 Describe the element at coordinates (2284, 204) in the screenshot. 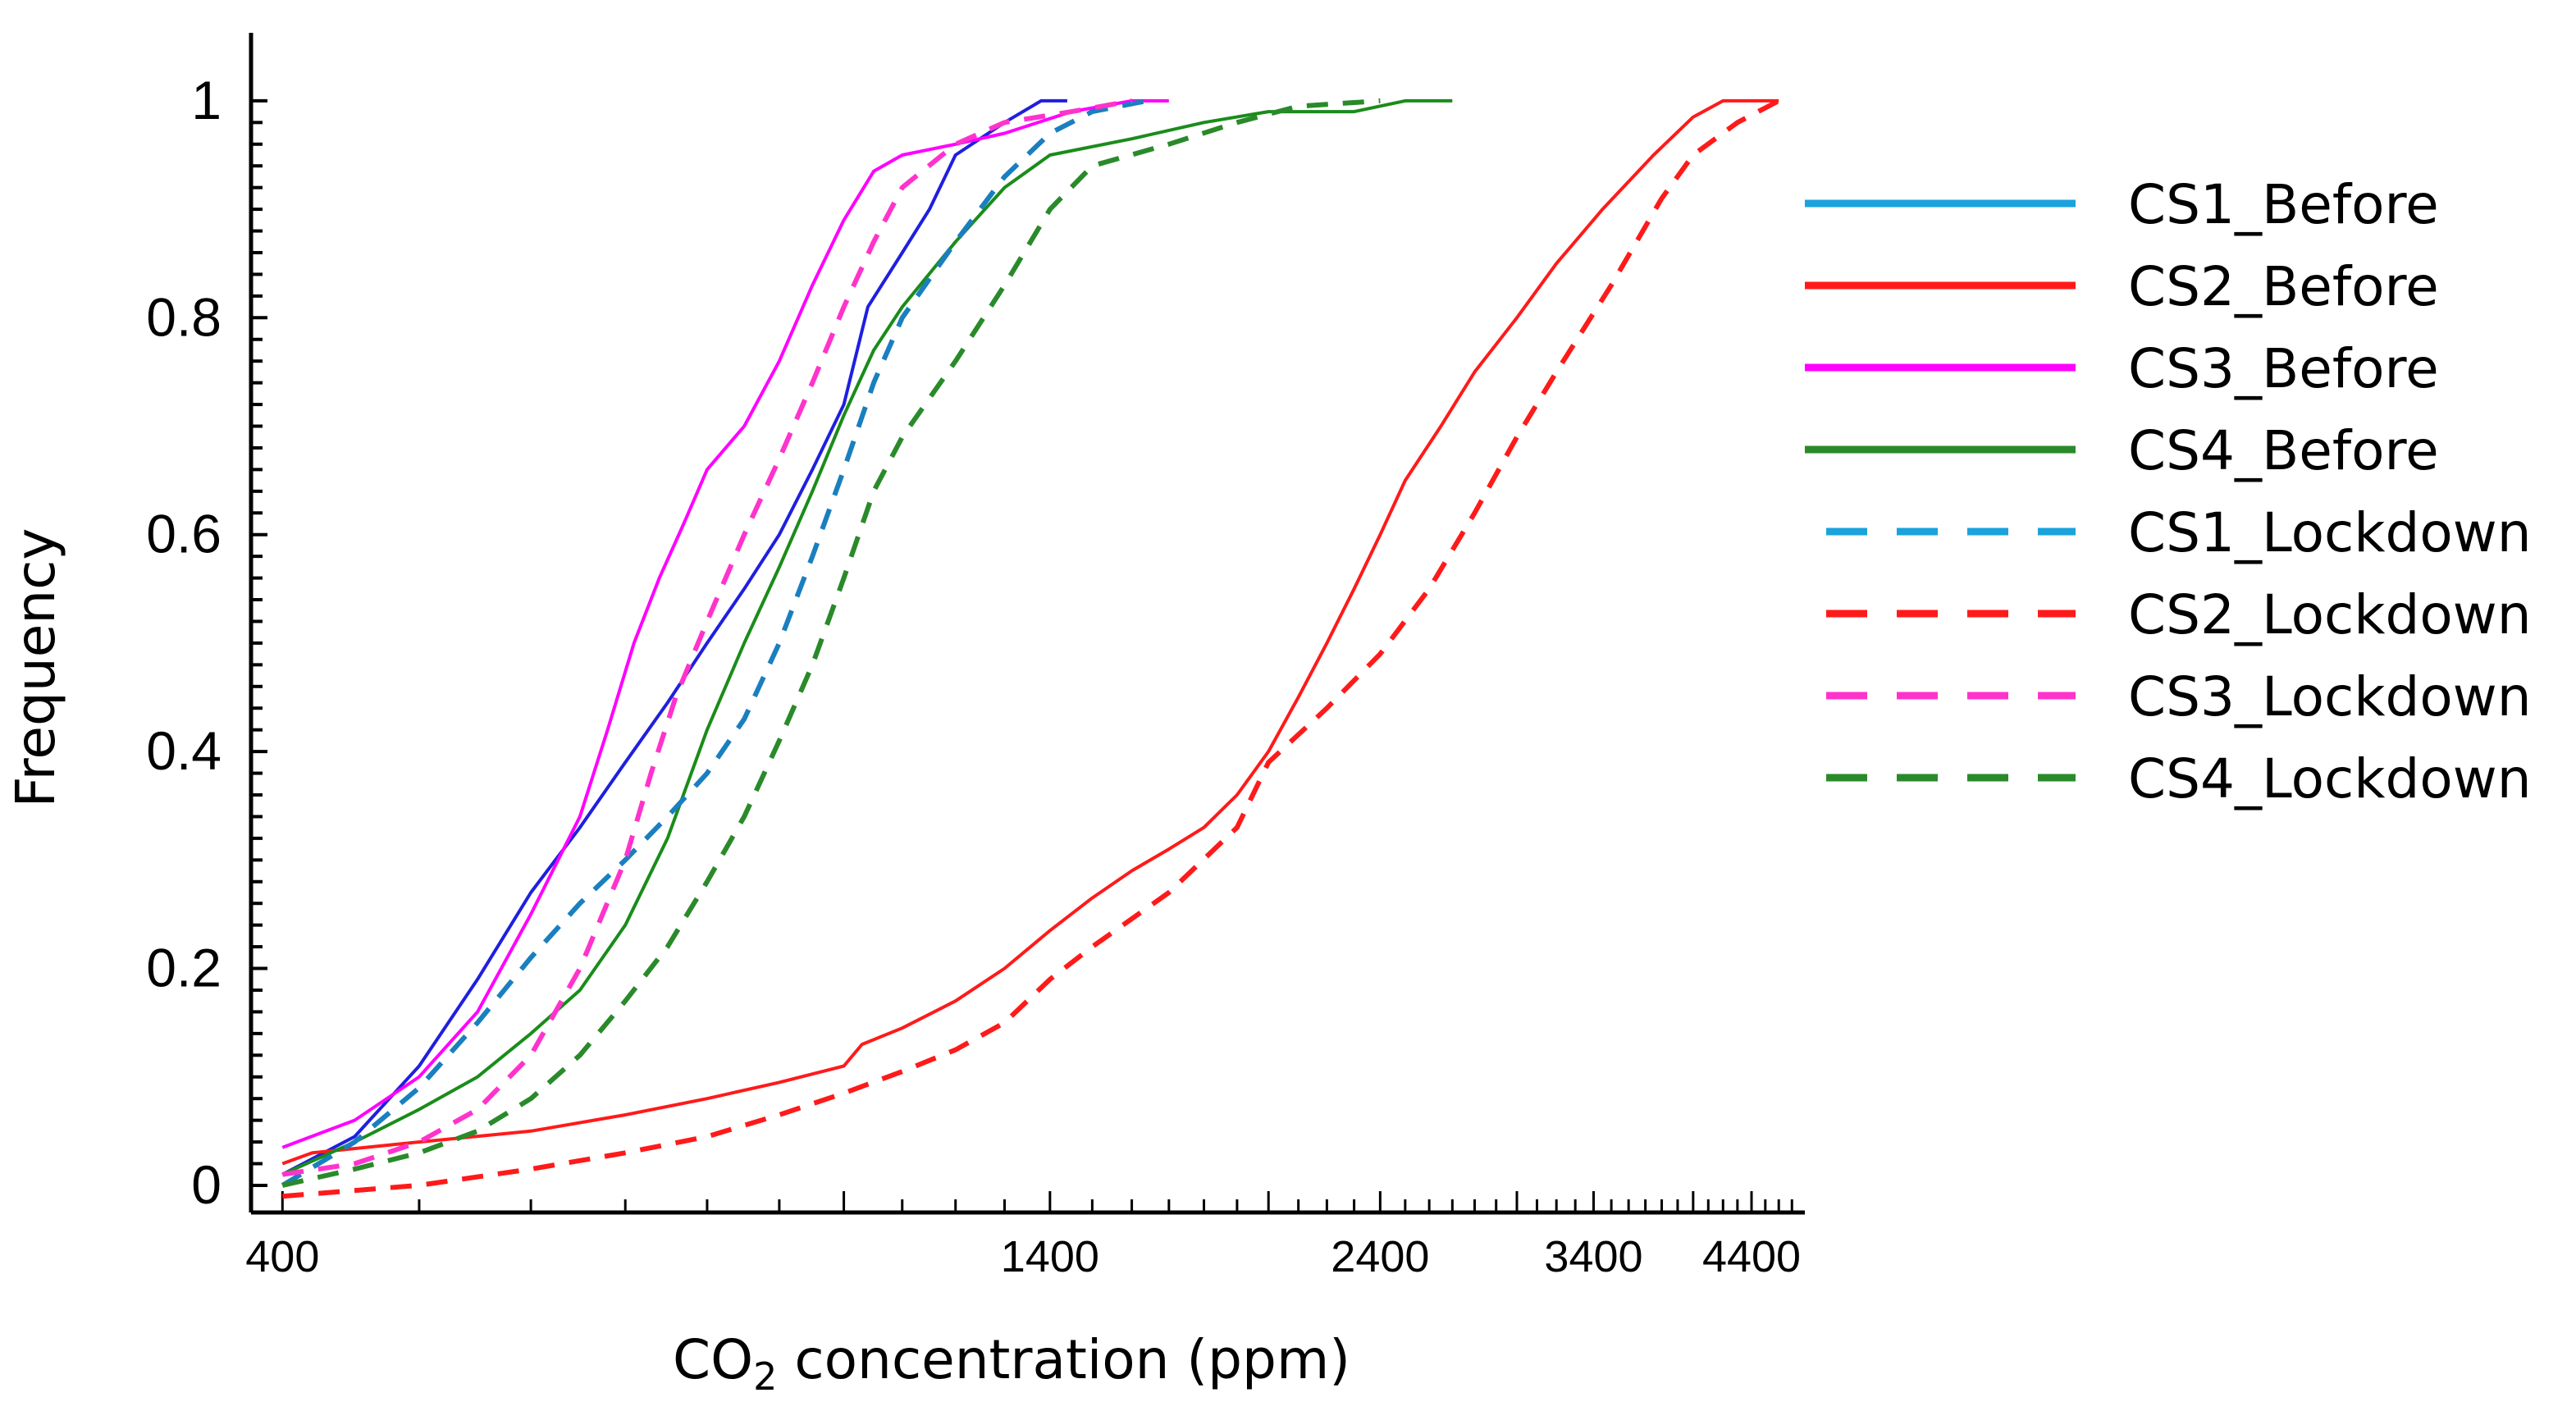

I see `legend-label: CS1_Before` at that location.